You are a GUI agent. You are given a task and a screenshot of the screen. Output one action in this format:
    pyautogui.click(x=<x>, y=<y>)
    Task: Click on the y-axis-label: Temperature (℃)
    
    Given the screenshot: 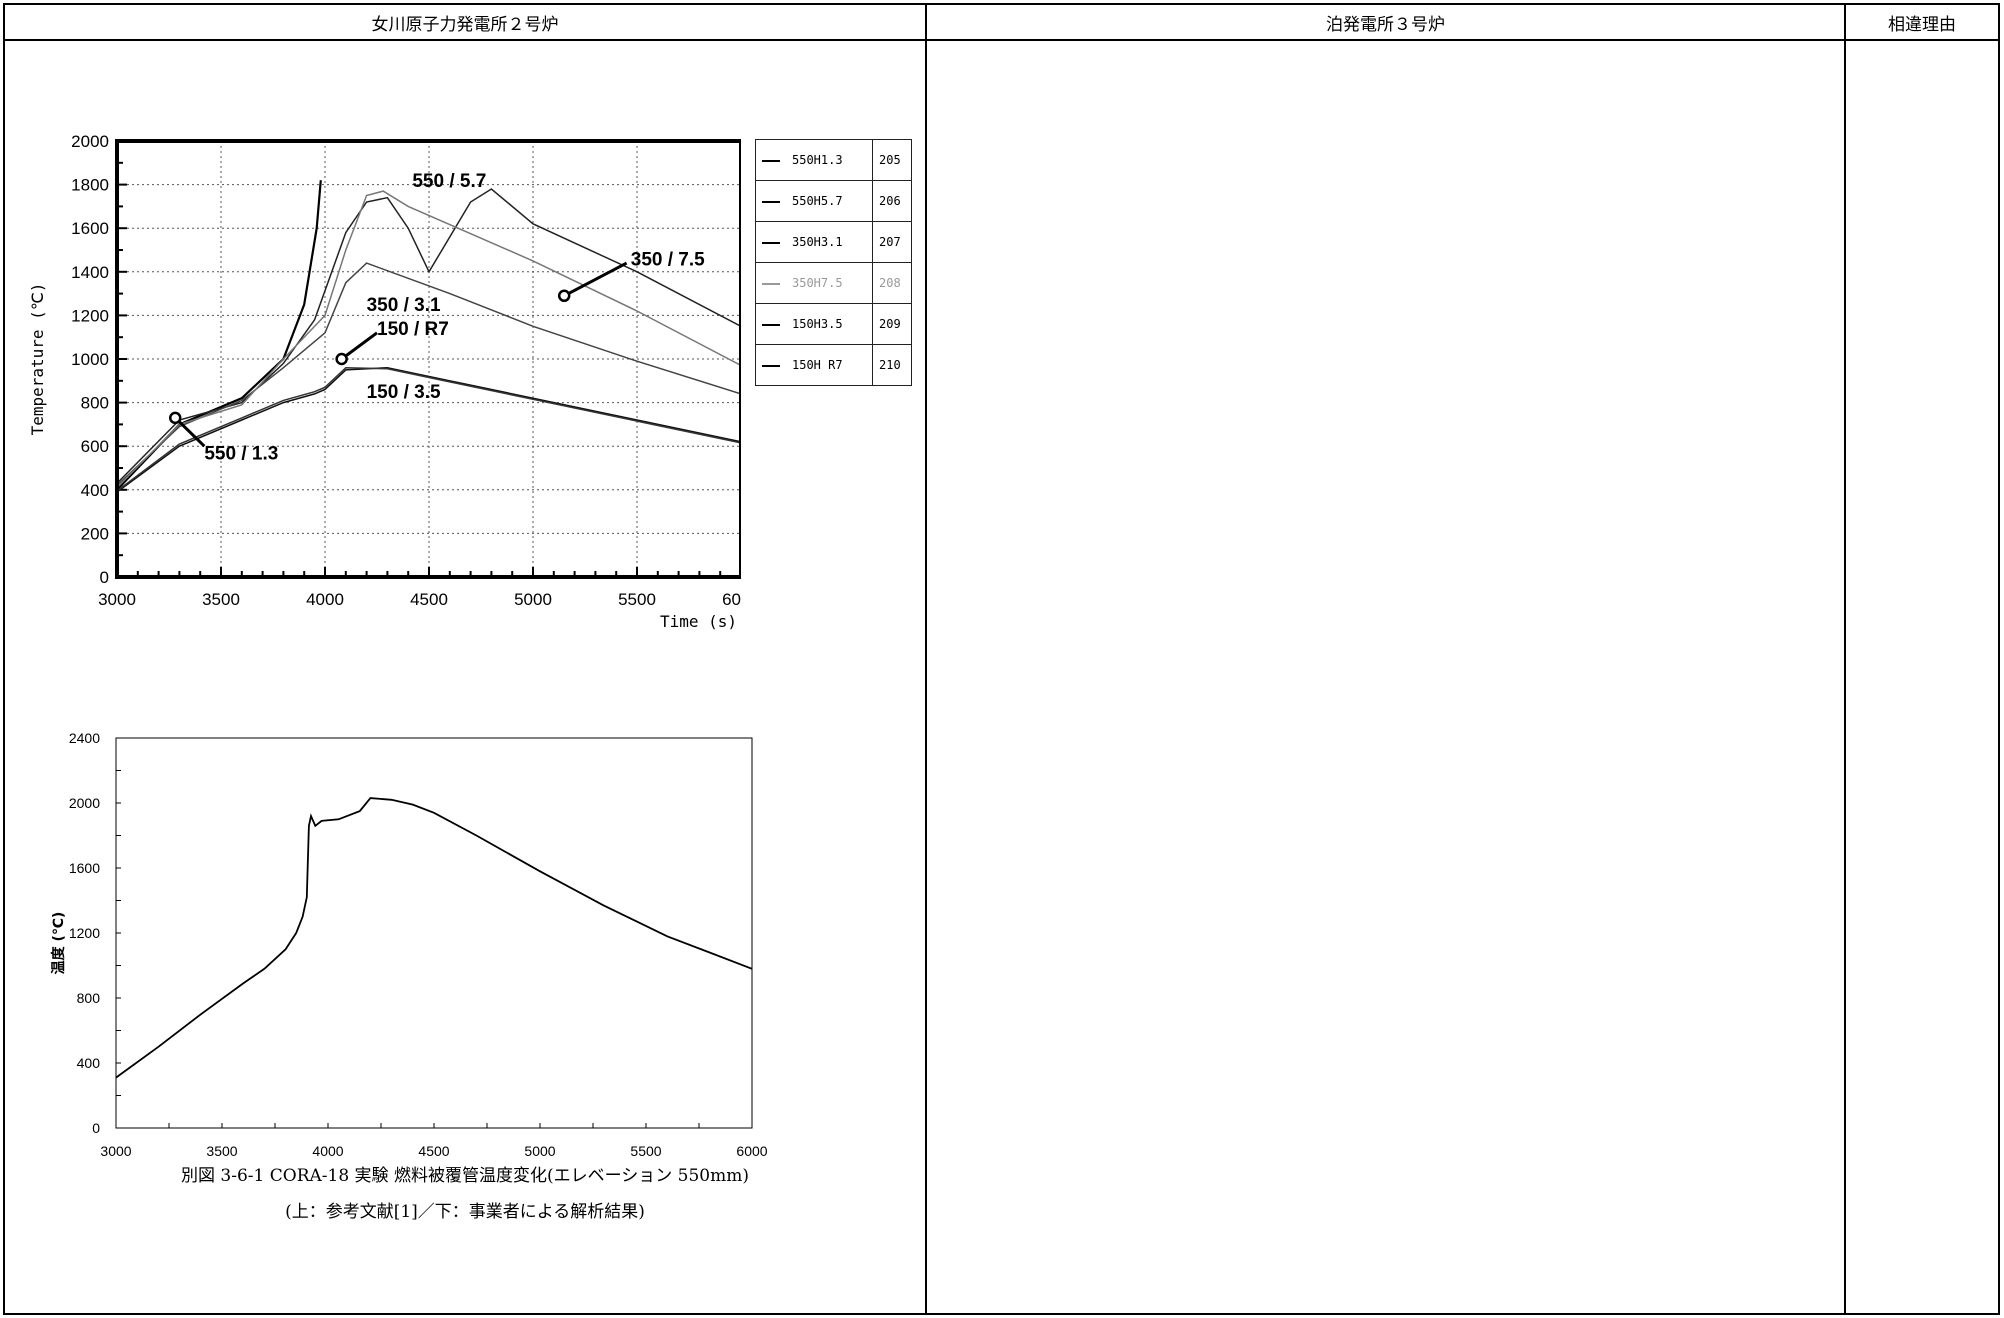 What is the action you would take?
    pyautogui.click(x=37, y=359)
    